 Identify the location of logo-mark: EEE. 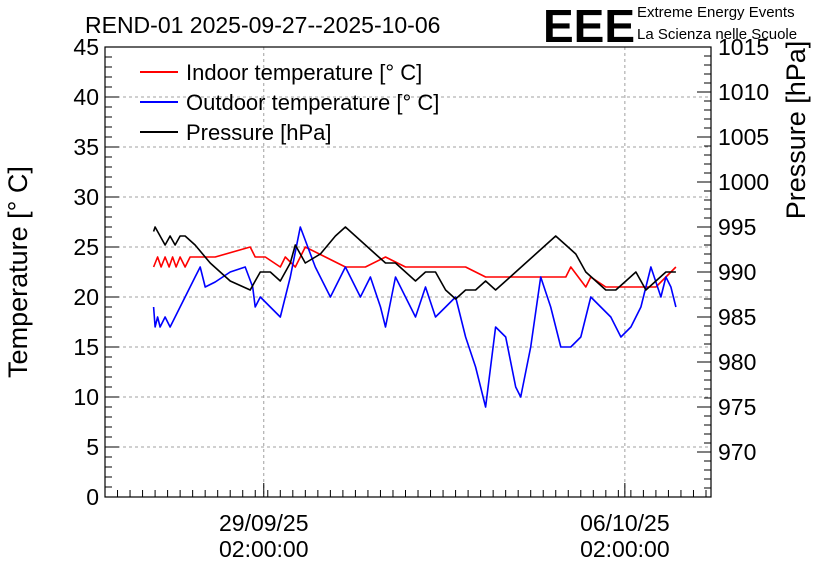
(589, 26).